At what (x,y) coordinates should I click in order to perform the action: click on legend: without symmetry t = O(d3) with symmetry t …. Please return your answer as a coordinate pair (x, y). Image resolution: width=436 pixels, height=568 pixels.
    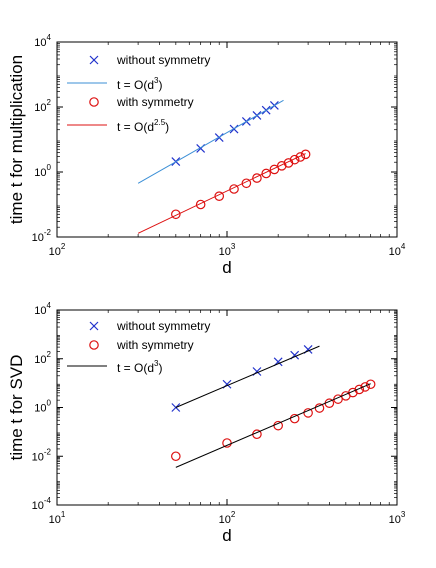
    Looking at the image, I should click on (138, 93).